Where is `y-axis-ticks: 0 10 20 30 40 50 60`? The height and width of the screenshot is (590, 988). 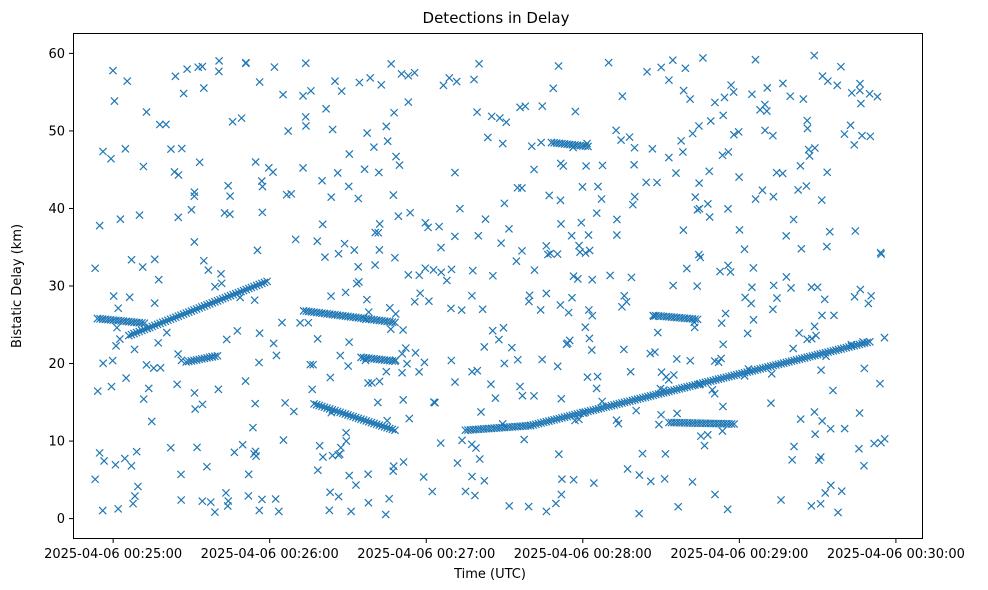
y-axis-ticks: 0 10 20 30 40 50 60 is located at coordinates (61, 287).